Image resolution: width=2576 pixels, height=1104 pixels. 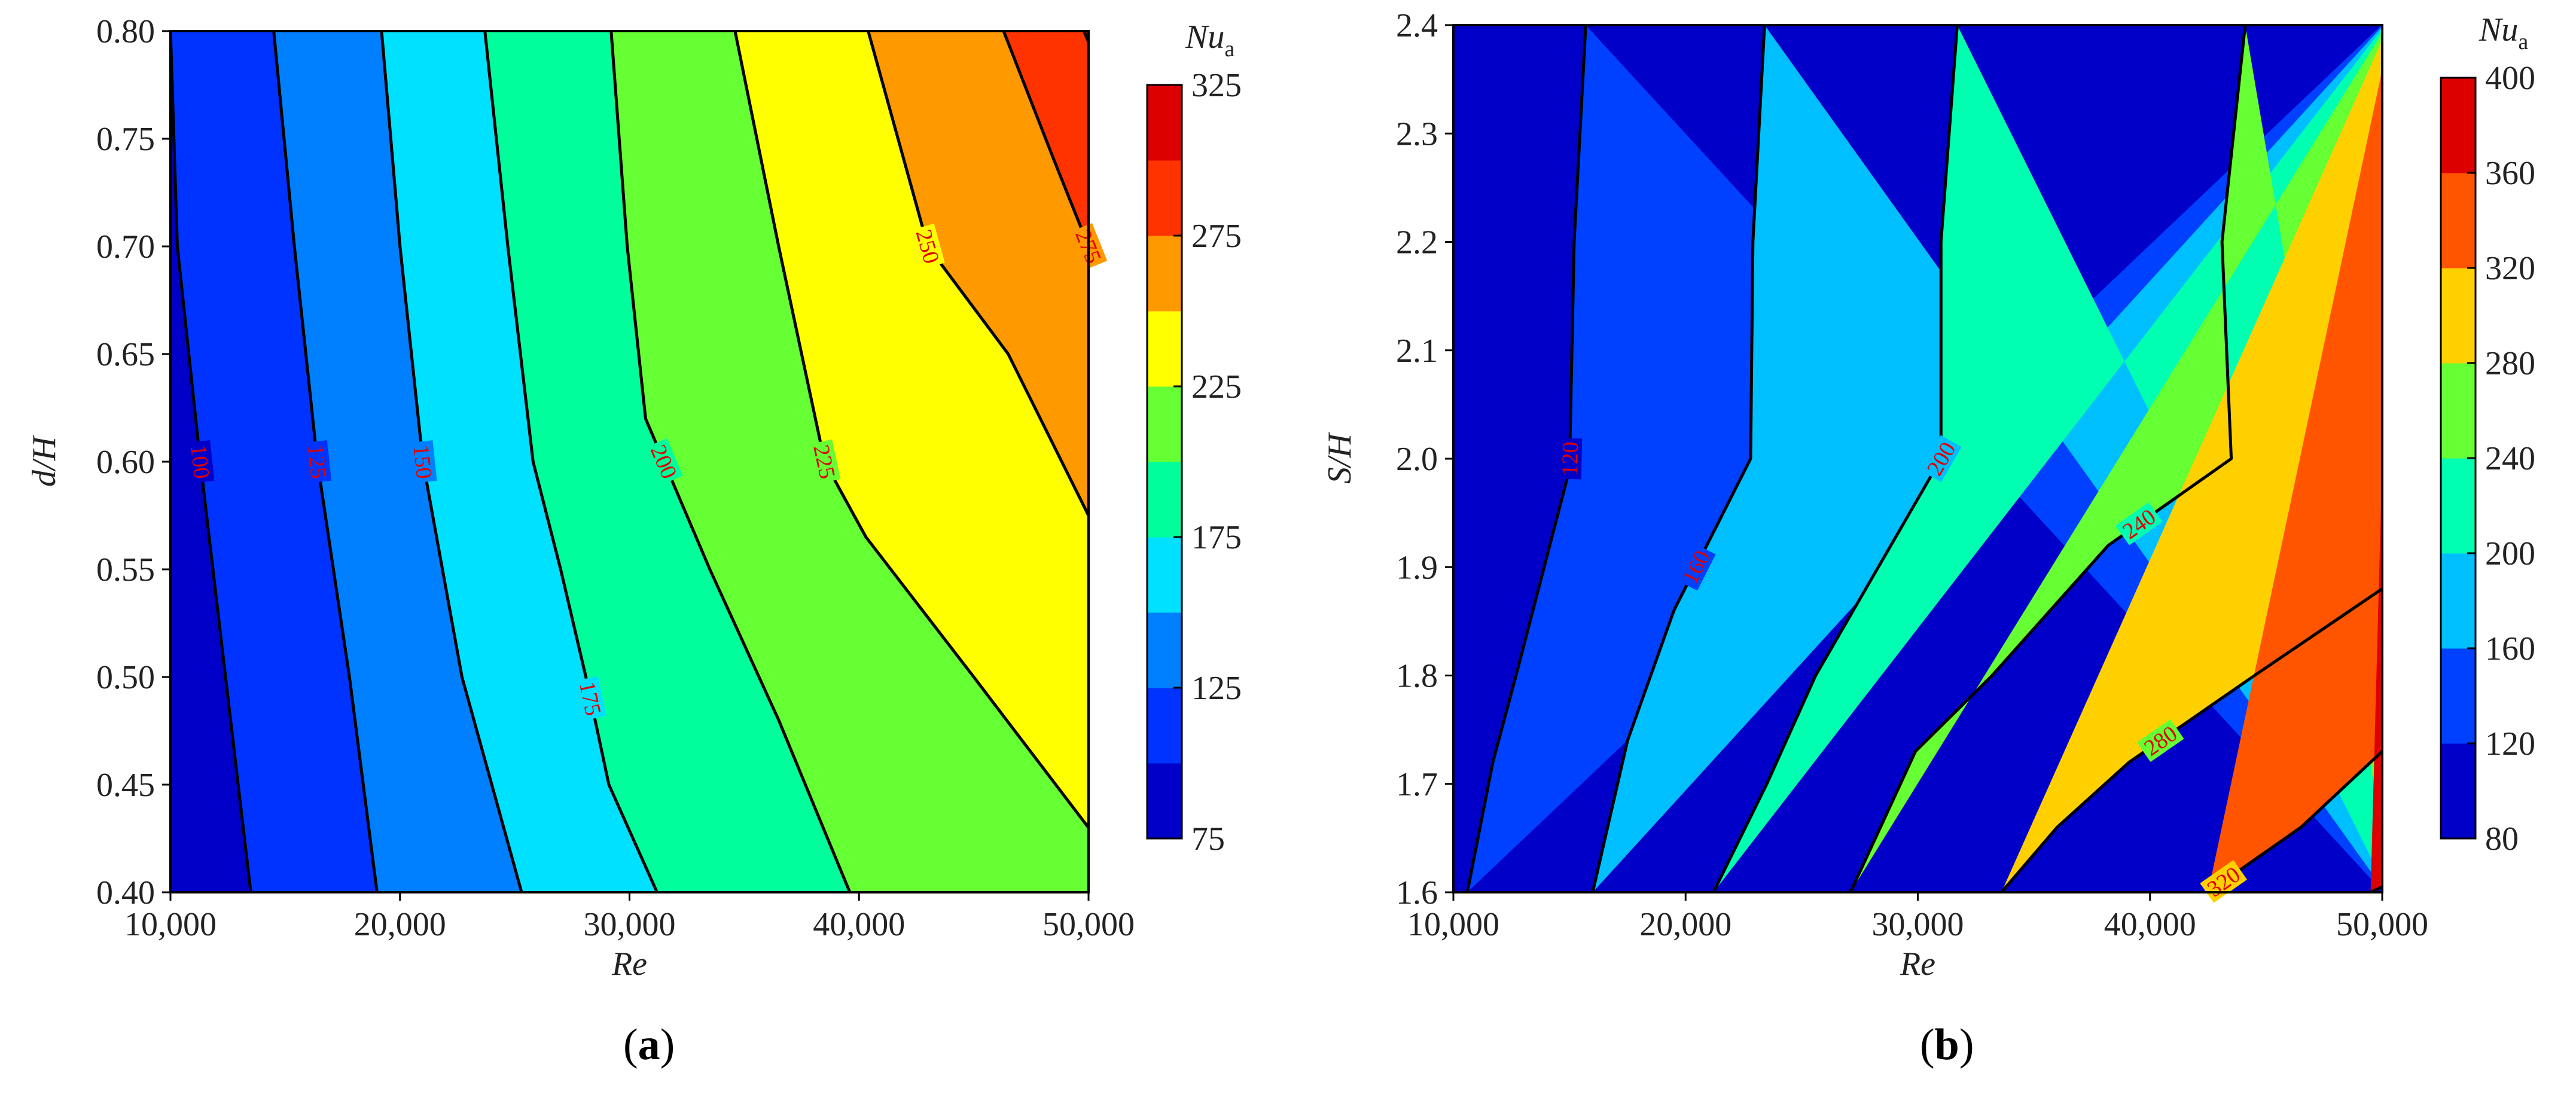 What do you see at coordinates (1208, 840) in the screenshot?
I see `colorbar-tick-label: 75` at bounding box center [1208, 840].